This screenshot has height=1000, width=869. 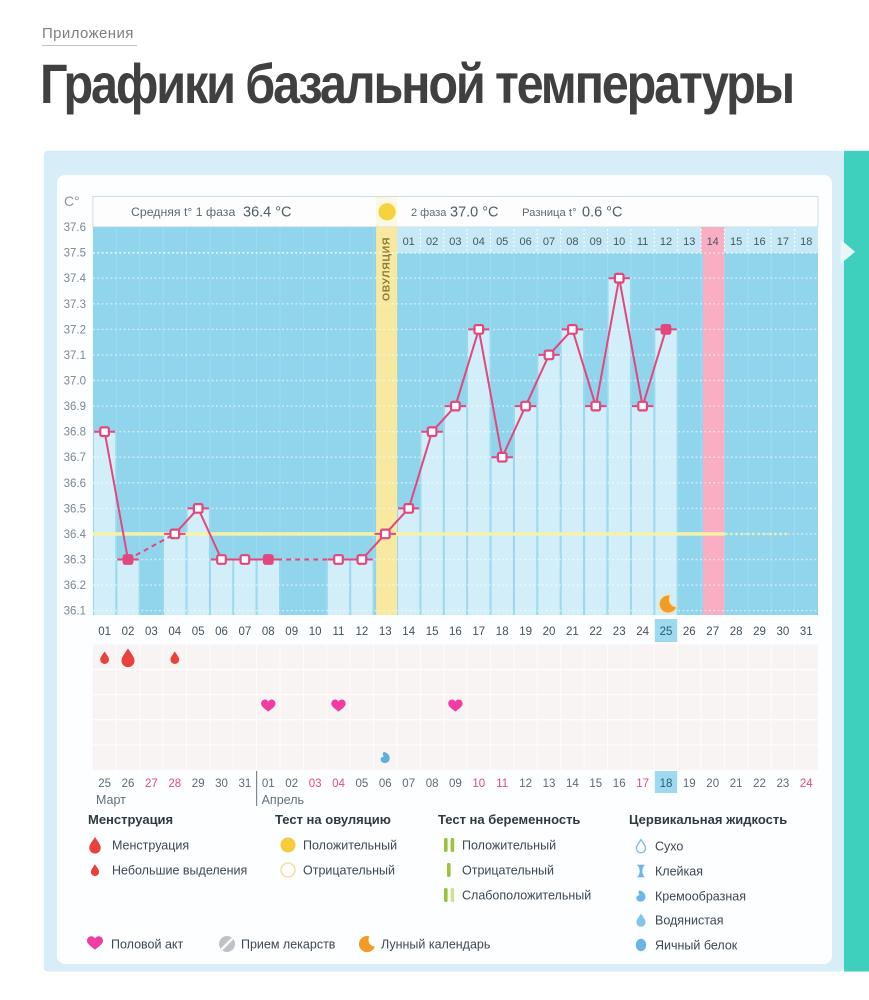 I want to click on svg-text: Небольшие выделения, so click(x=179, y=871).